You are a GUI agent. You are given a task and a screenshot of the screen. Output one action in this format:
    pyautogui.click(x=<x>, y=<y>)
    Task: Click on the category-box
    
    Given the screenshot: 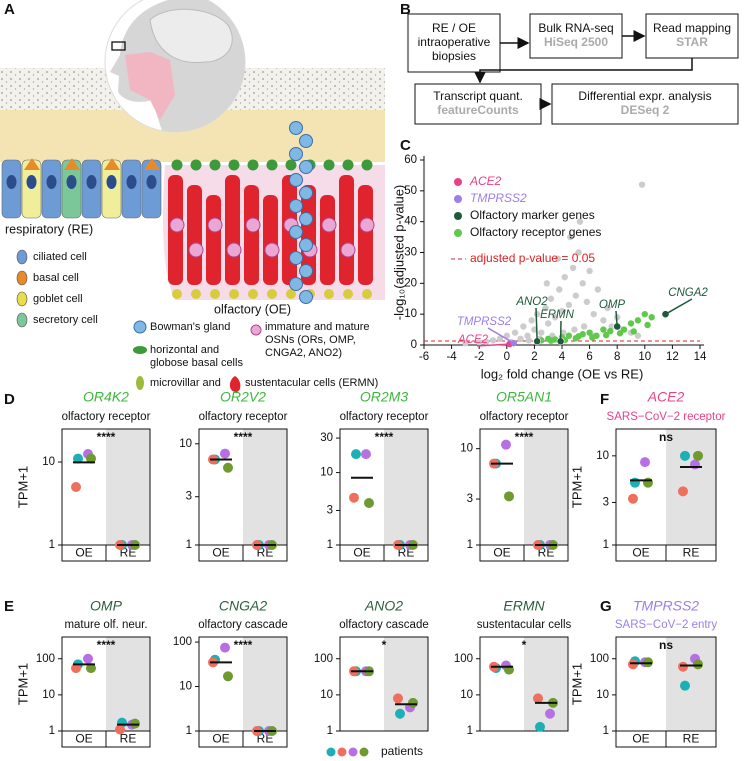 What is the action you would take?
    pyautogui.click(x=128, y=739)
    